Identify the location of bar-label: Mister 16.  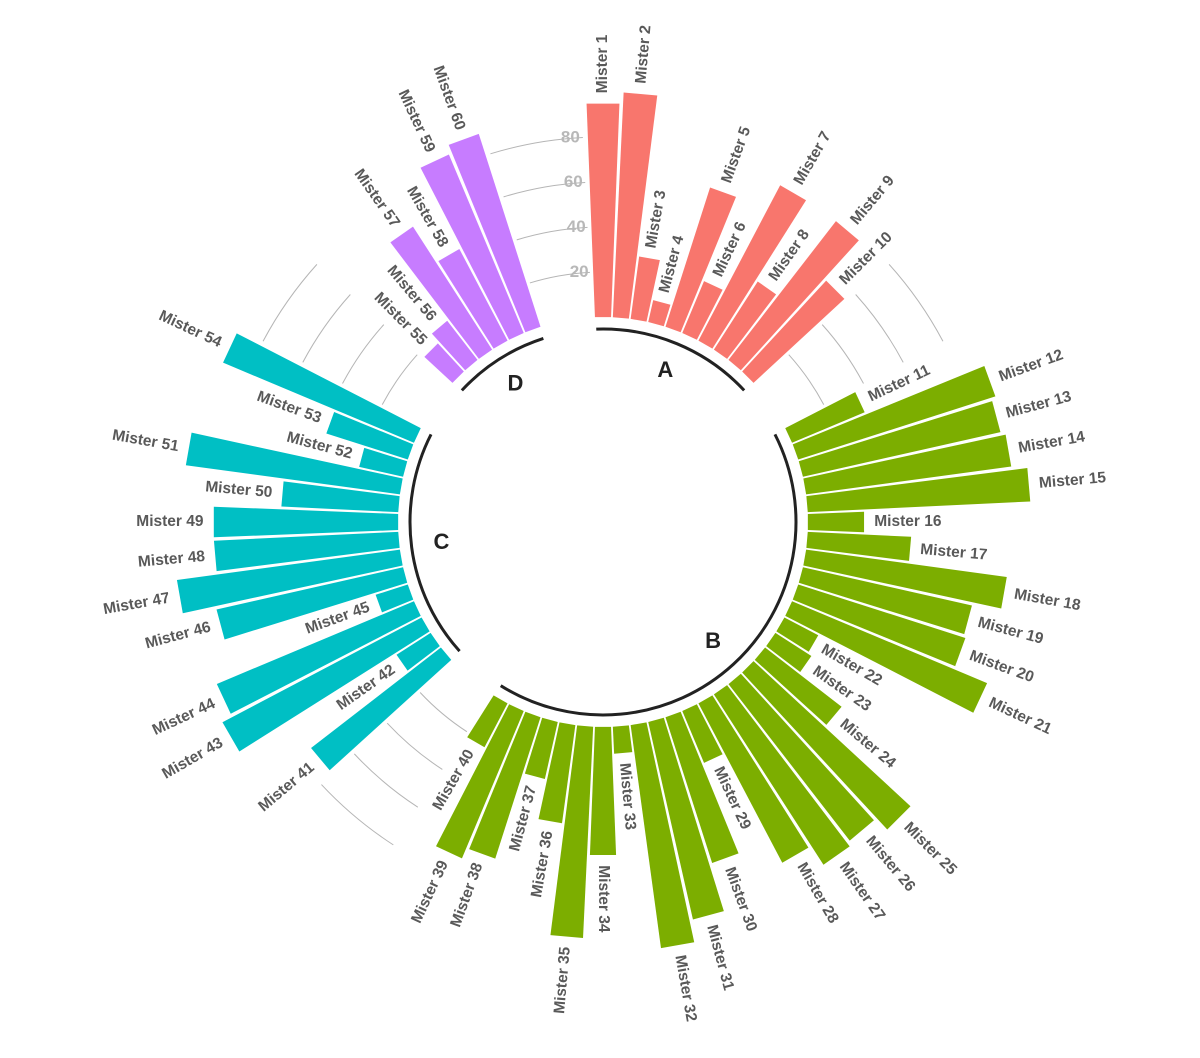
(908, 521).